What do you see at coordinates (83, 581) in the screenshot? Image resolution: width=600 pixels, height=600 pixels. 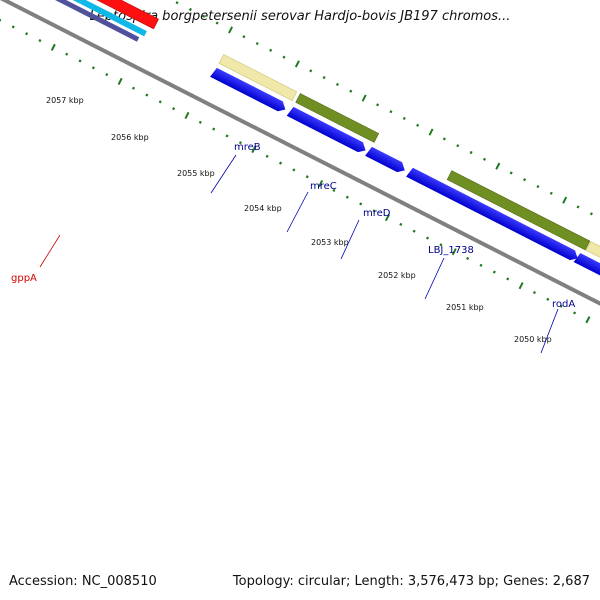 I see `accession-text: Accession: NC_008510` at bounding box center [83, 581].